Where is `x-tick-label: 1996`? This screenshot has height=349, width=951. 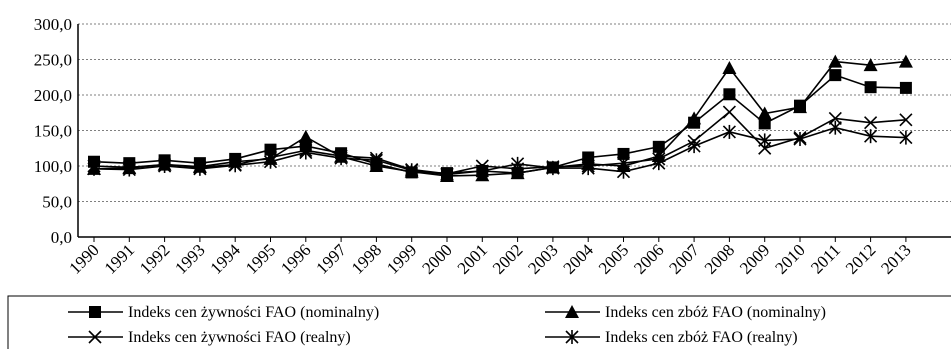 x-tick-label: 1996 is located at coordinates (295, 258).